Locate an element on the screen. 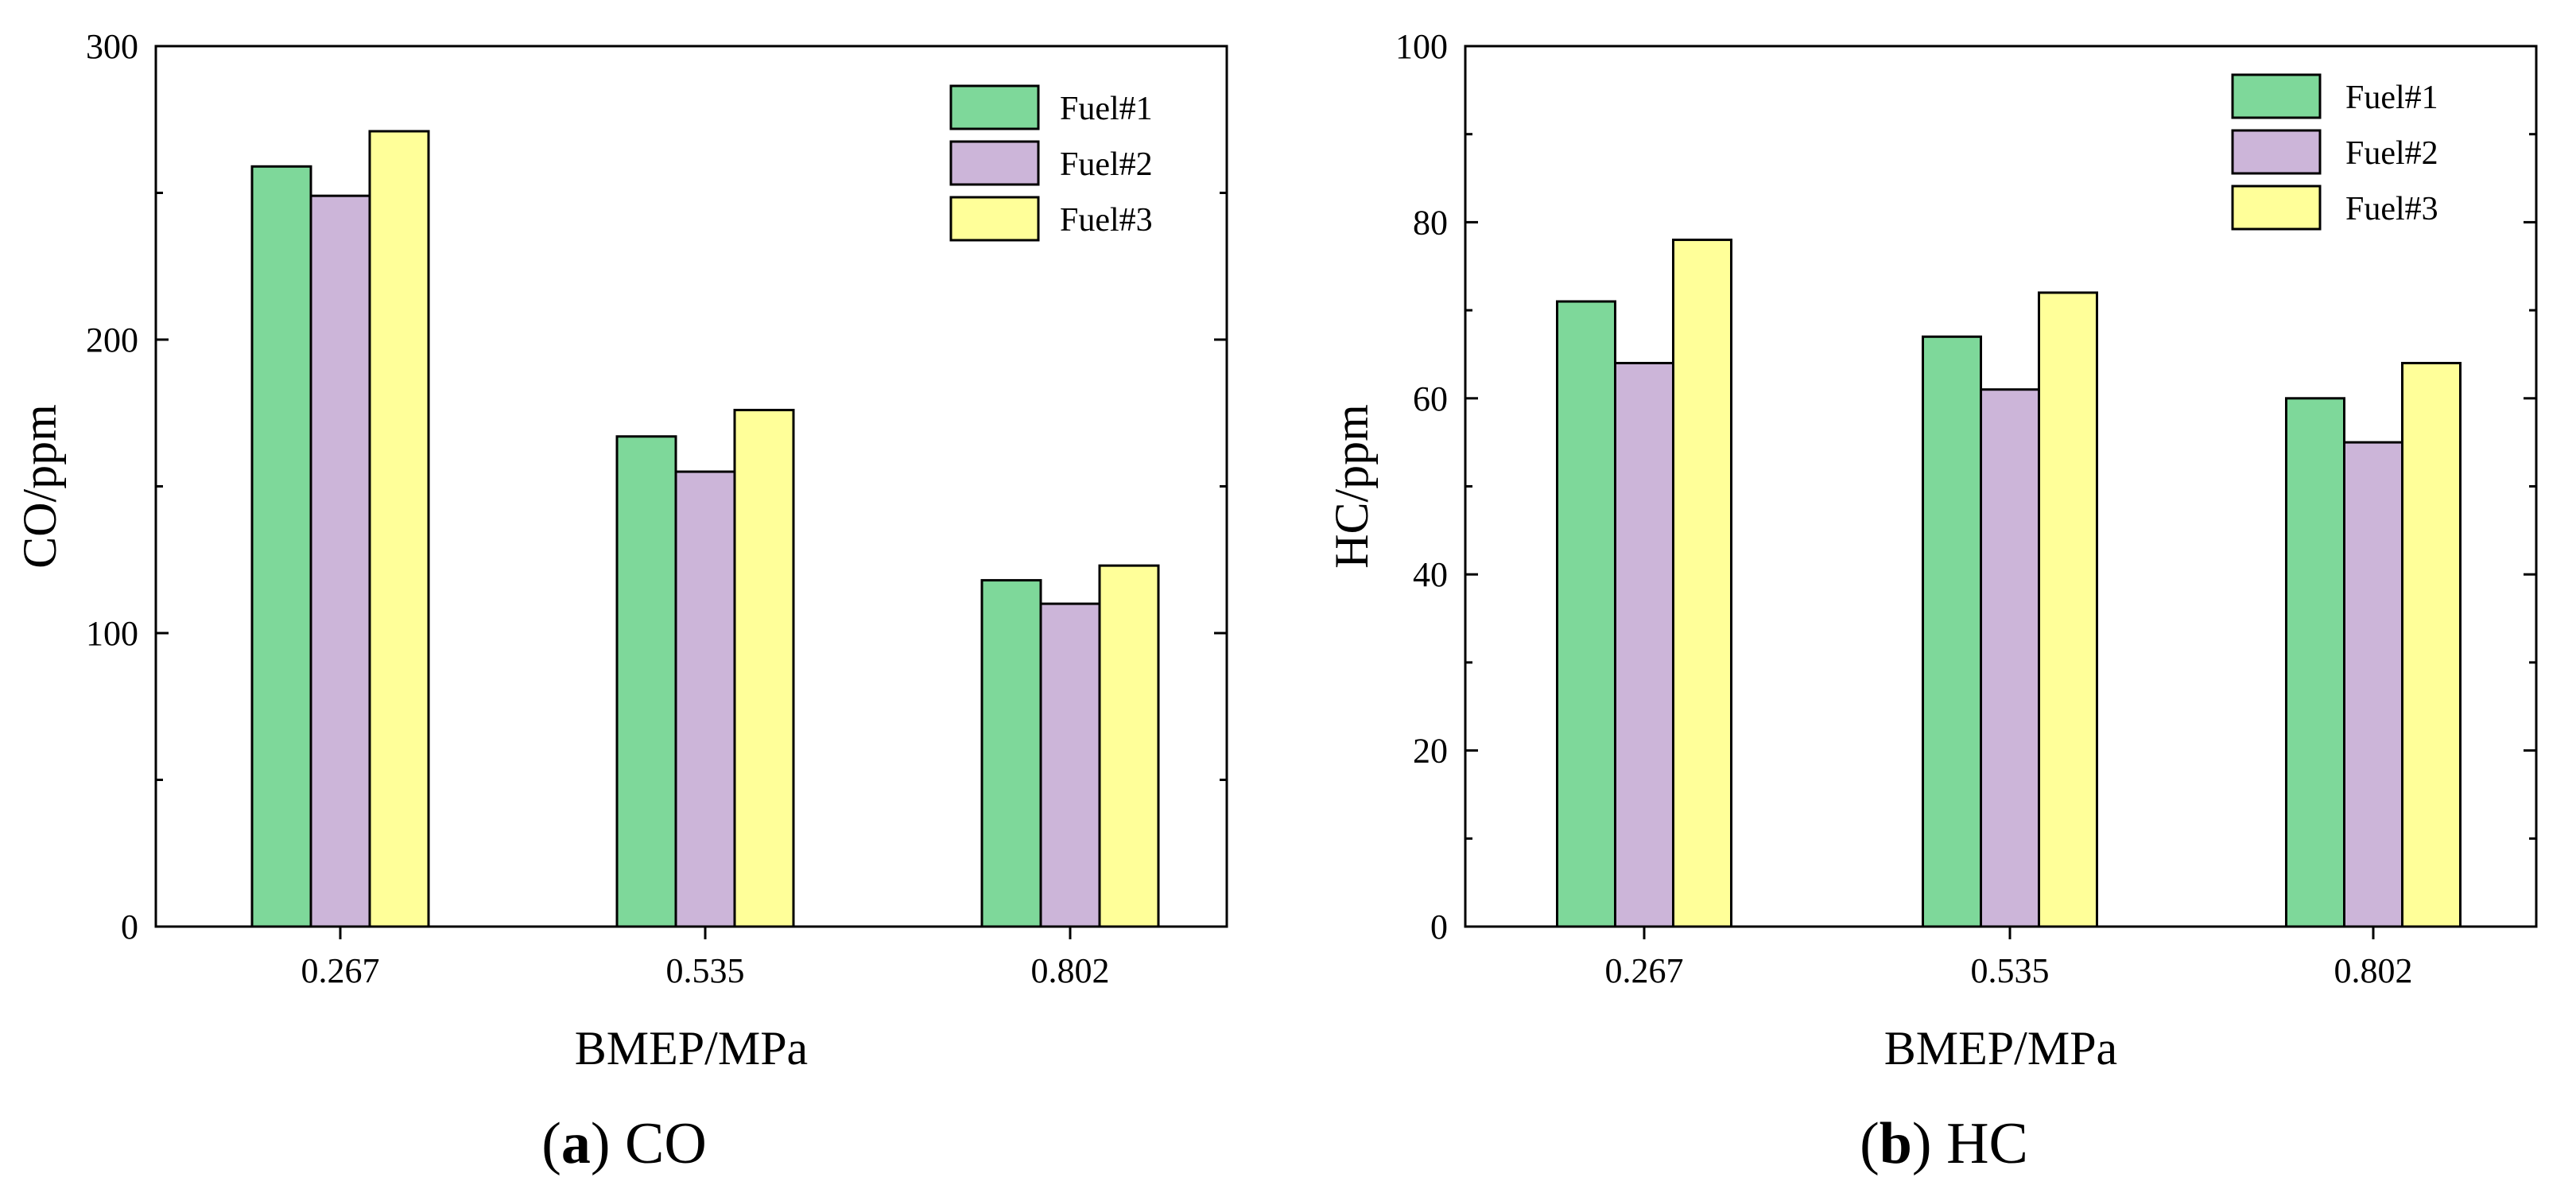 This screenshot has width=2576, height=1197. caption-letter: a is located at coordinates (576, 1143).